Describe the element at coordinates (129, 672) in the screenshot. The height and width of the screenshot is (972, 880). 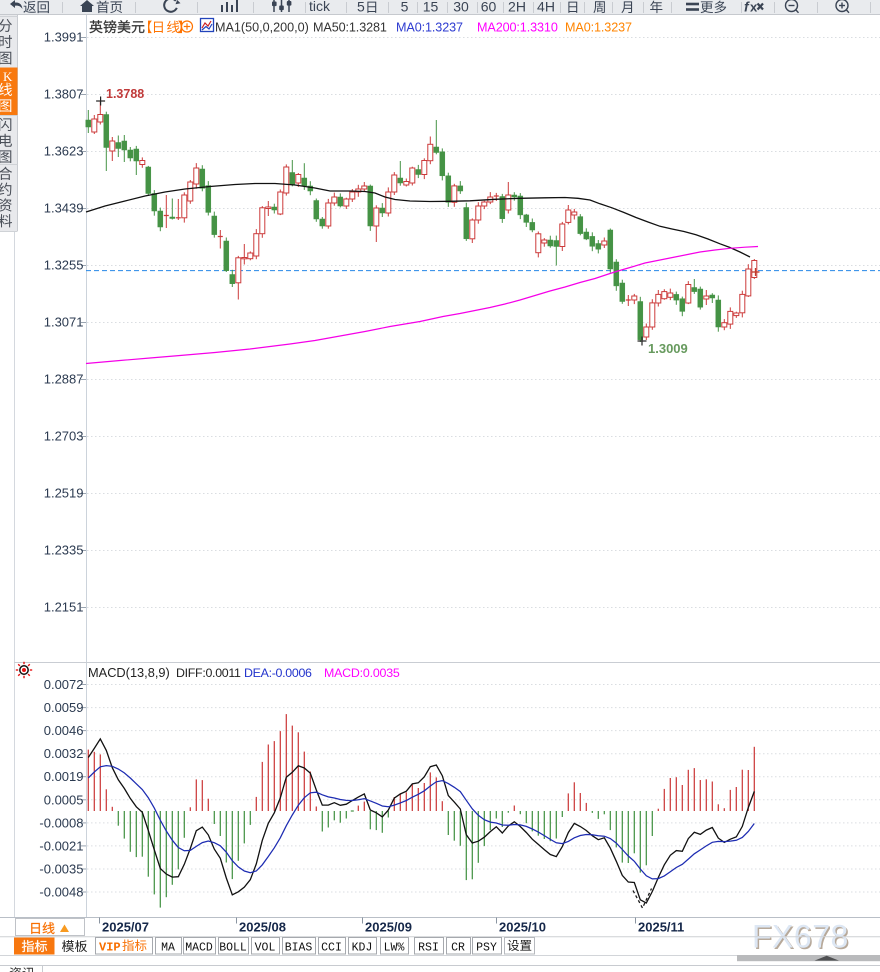
I see `svg-text: MACD(13,8,9)` at that location.